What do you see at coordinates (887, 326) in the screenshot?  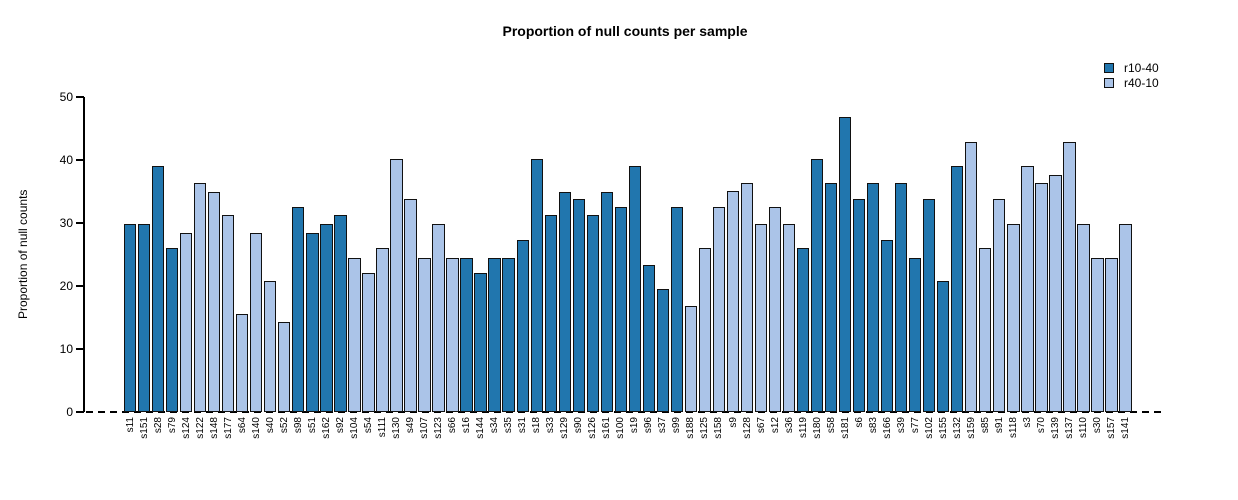 I see `bar-s166` at bounding box center [887, 326].